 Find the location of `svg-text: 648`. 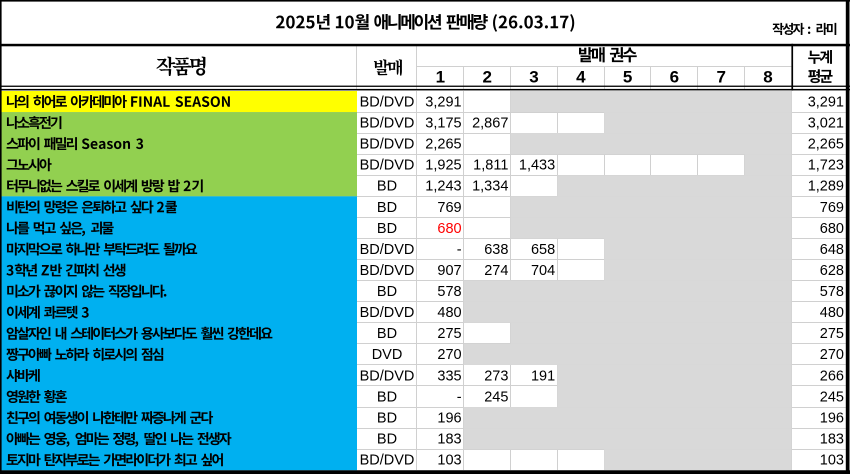

svg-text: 648 is located at coordinates (832, 250).